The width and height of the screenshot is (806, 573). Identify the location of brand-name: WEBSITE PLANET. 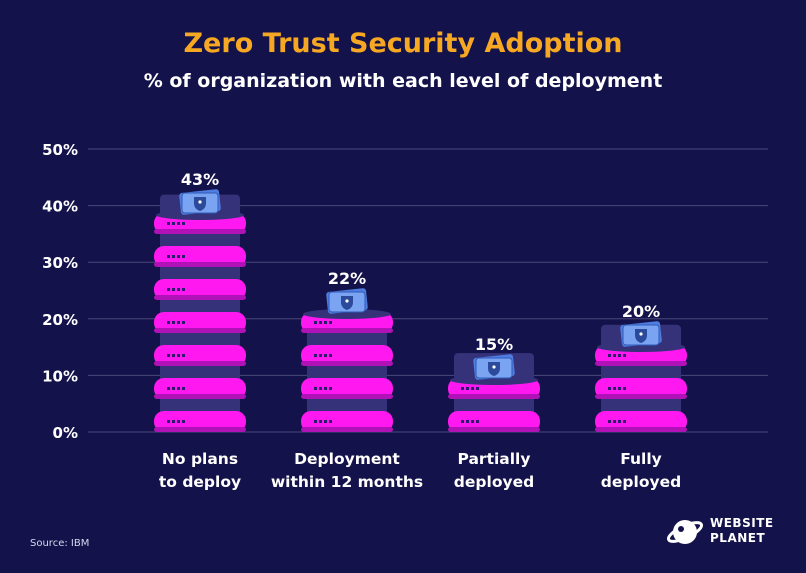
(742, 531).